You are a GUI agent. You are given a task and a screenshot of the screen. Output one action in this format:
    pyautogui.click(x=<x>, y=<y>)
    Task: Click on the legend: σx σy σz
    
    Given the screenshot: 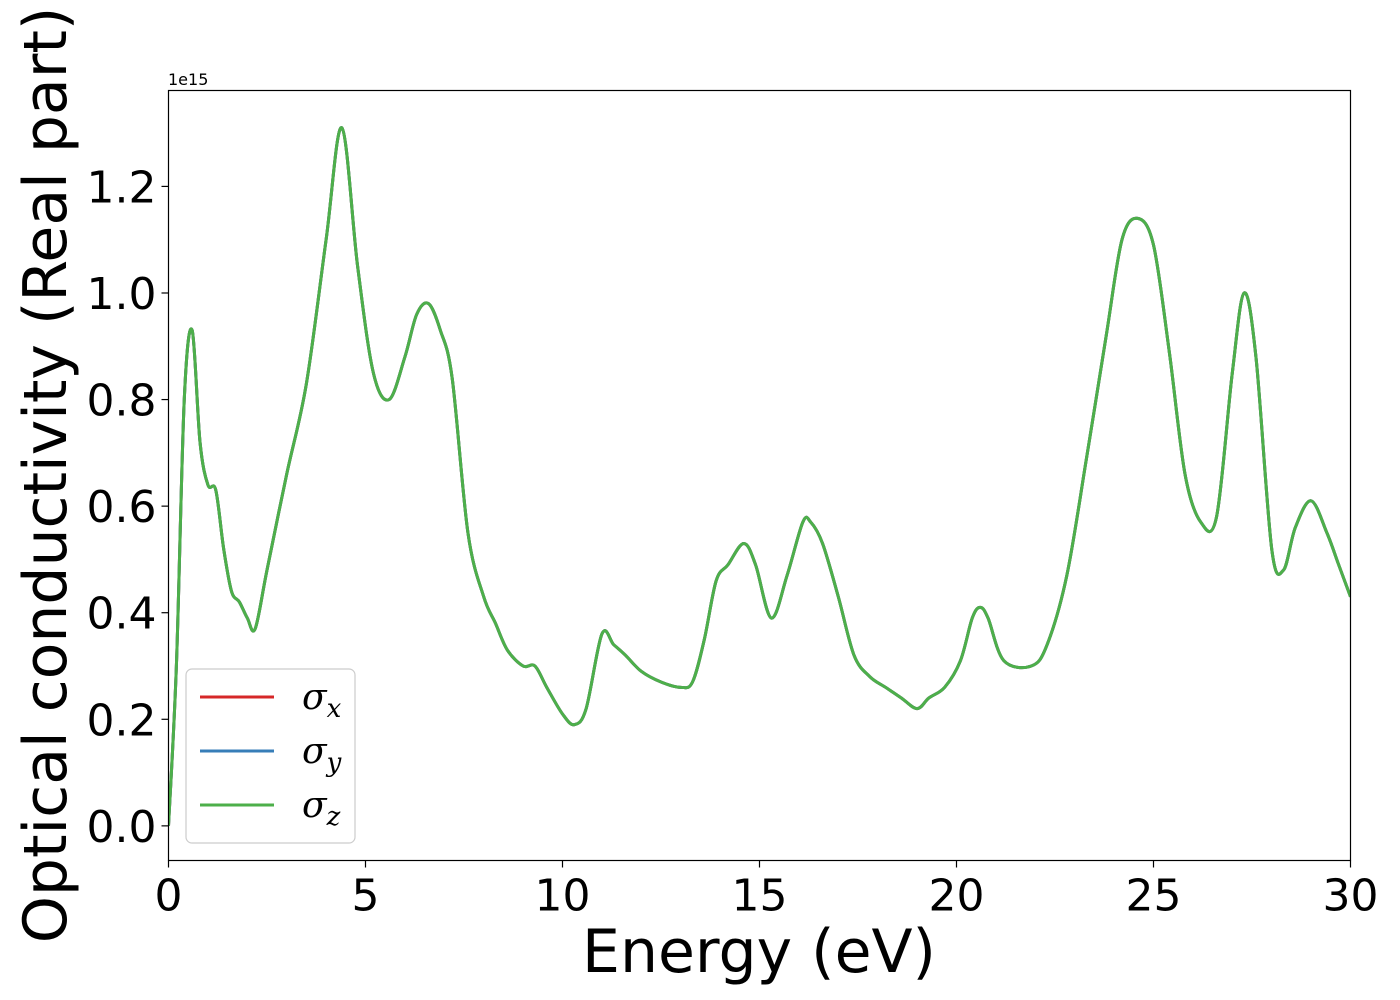 What is the action you would take?
    pyautogui.click(x=270, y=756)
    